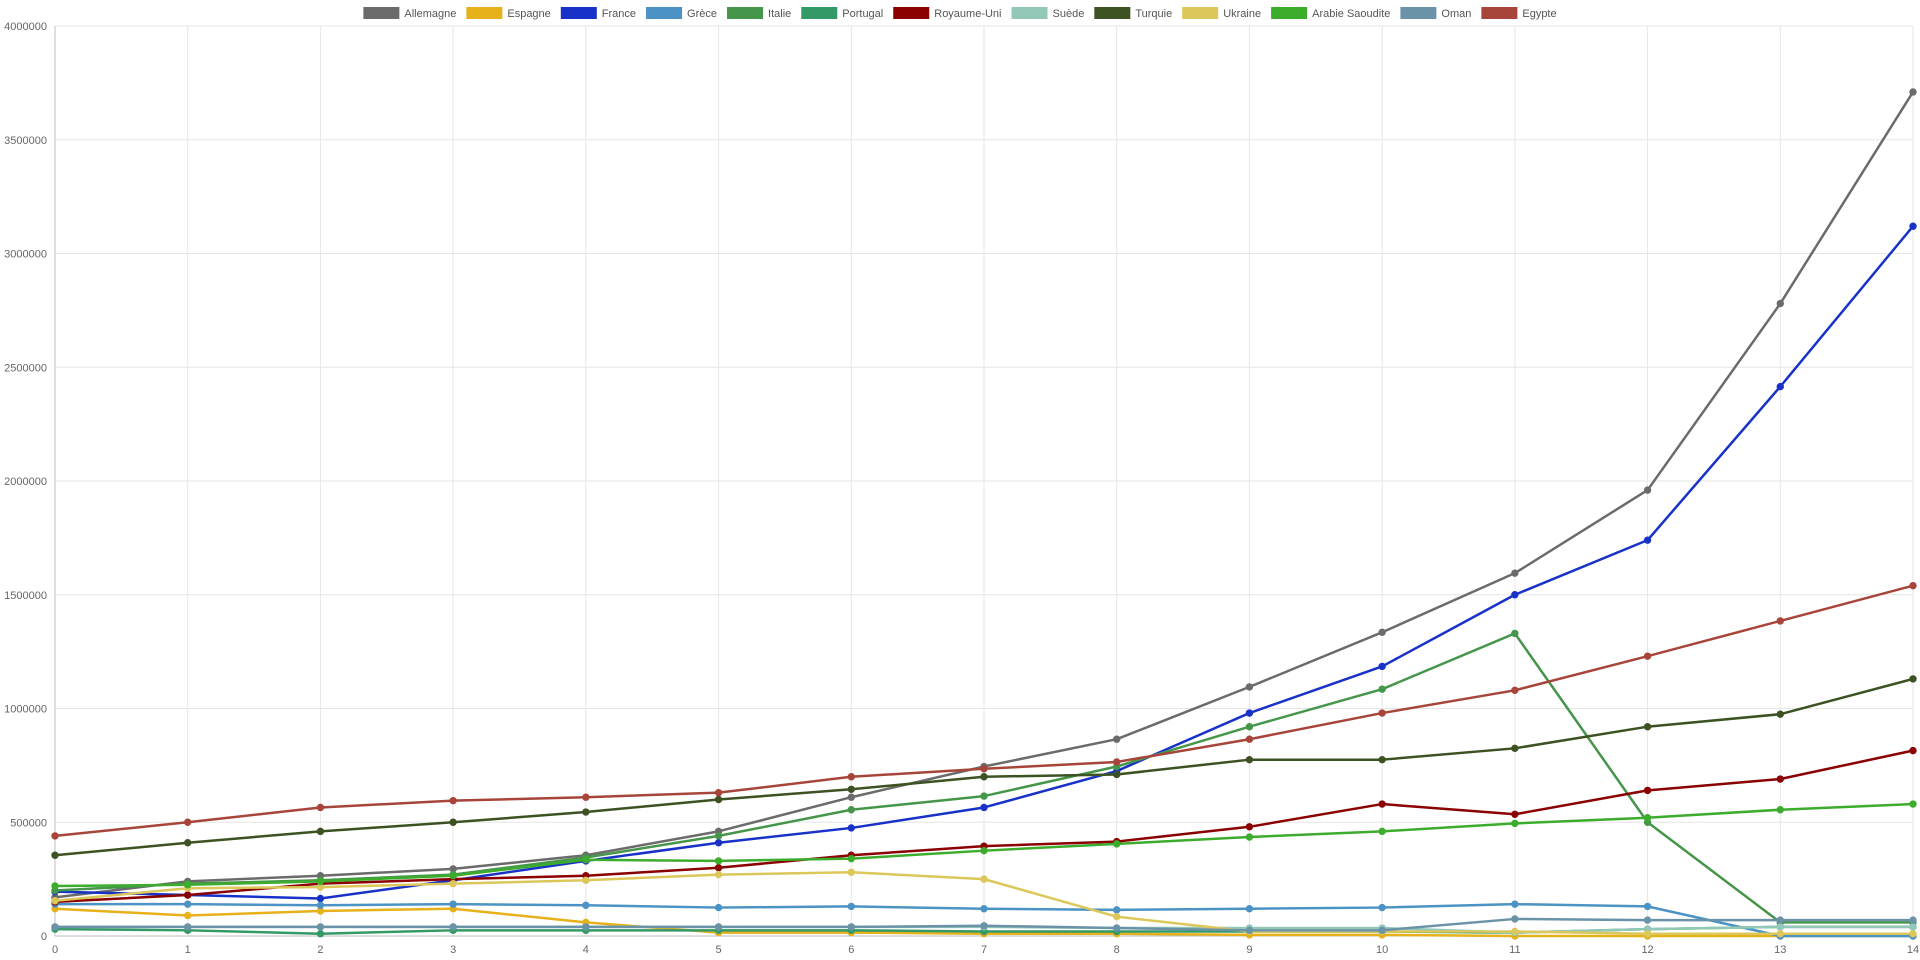 This screenshot has height=960, width=1920. I want to click on legend-item: Ukraine, so click(1221, 13).